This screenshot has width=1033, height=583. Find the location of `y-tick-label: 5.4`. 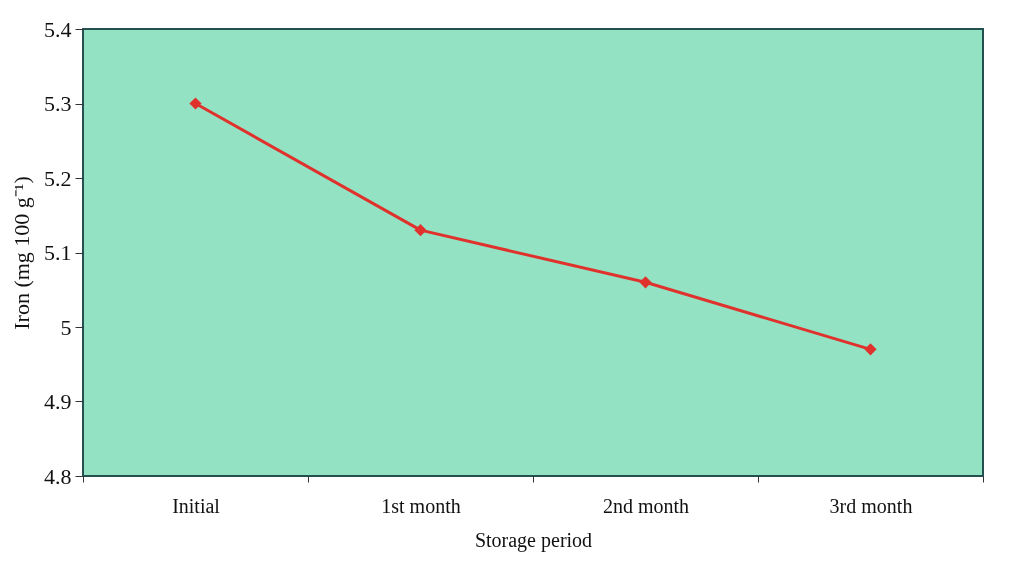

y-tick-label: 5.4 is located at coordinates (58, 29).